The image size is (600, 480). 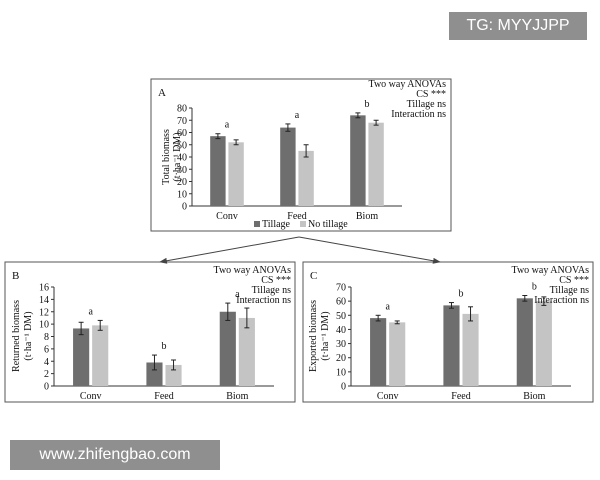 I want to click on panel-b-ylabel: Returned biomass, so click(x=16, y=336).